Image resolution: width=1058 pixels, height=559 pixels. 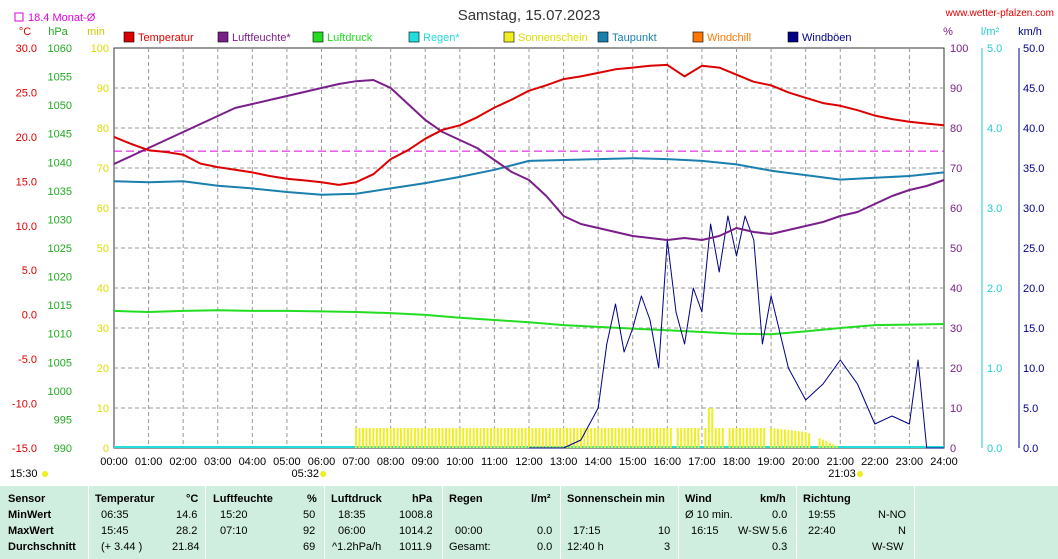 I want to click on press-min-value: 1008.8, so click(x=416, y=515).